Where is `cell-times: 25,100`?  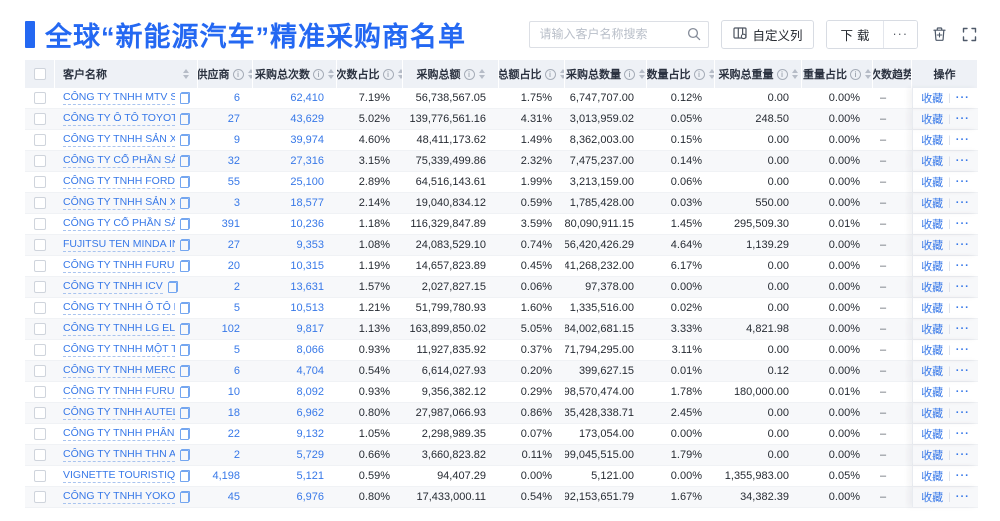 cell-times: 25,100 is located at coordinates (307, 182).